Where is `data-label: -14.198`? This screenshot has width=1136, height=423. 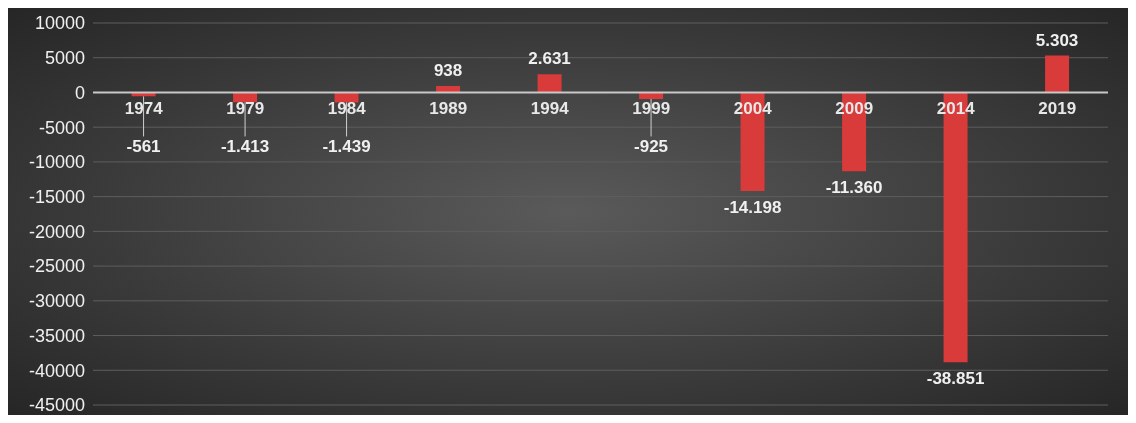 data-label: -14.198 is located at coordinates (752, 208).